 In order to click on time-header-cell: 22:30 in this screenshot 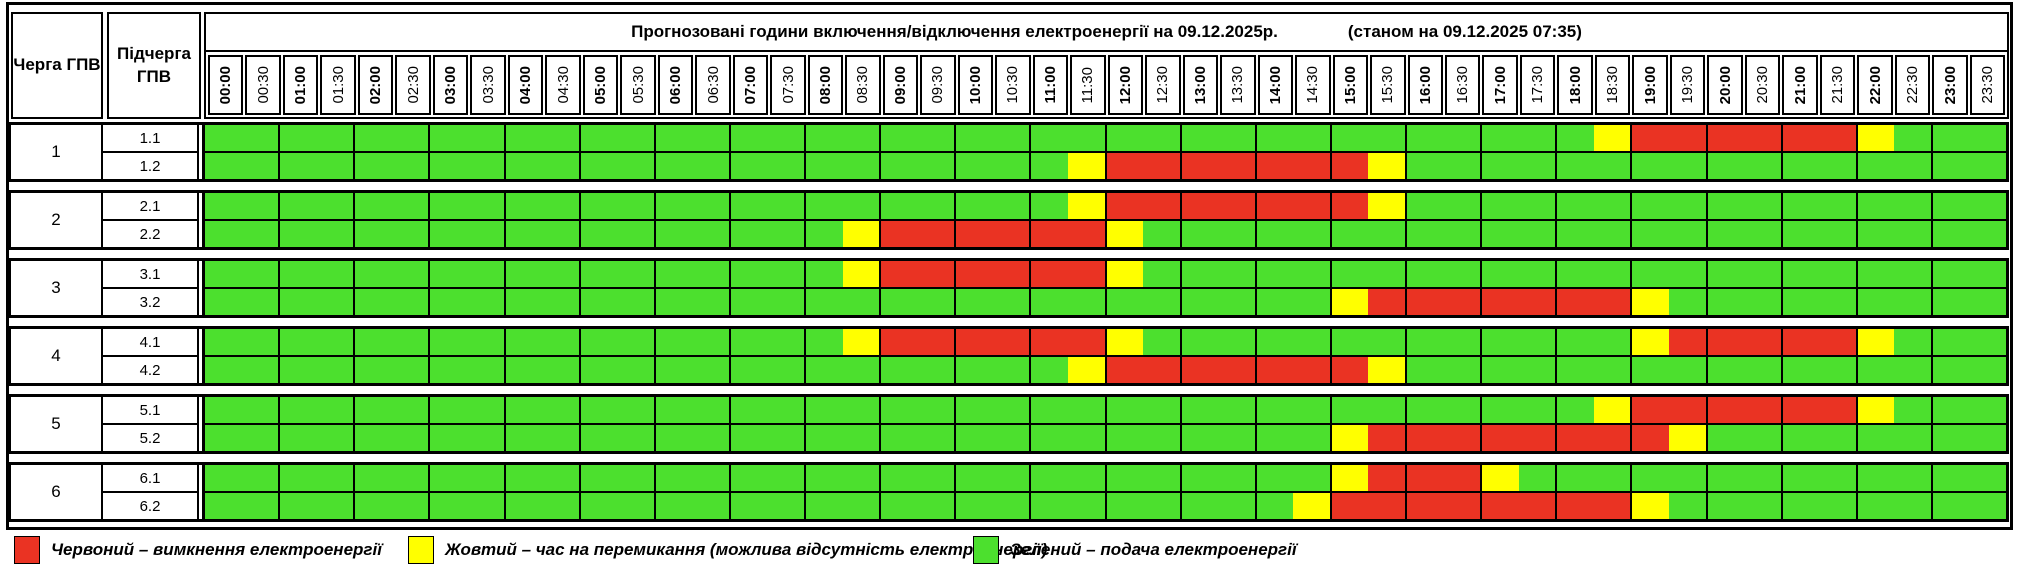, I will do `click(1912, 85)`.